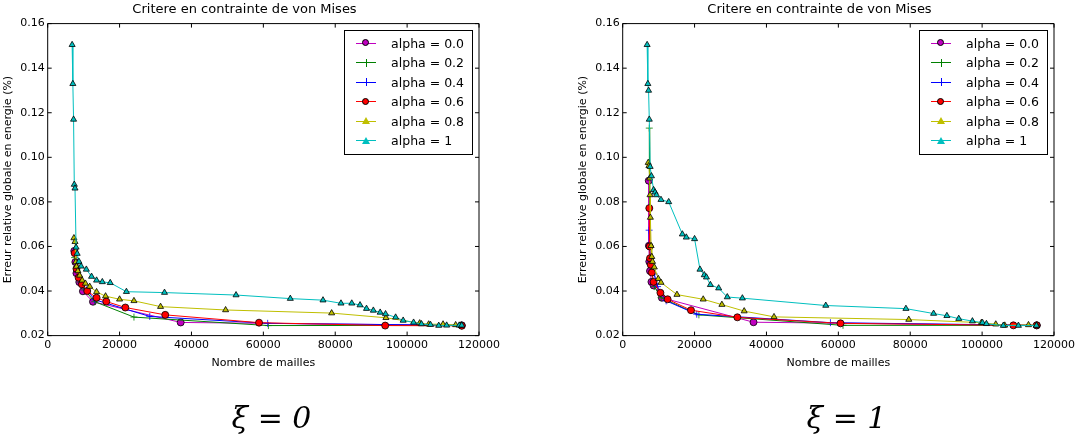 This screenshot has width=1078, height=444. What do you see at coordinates (846, 417) in the screenshot?
I see `text: ξ = 1` at bounding box center [846, 417].